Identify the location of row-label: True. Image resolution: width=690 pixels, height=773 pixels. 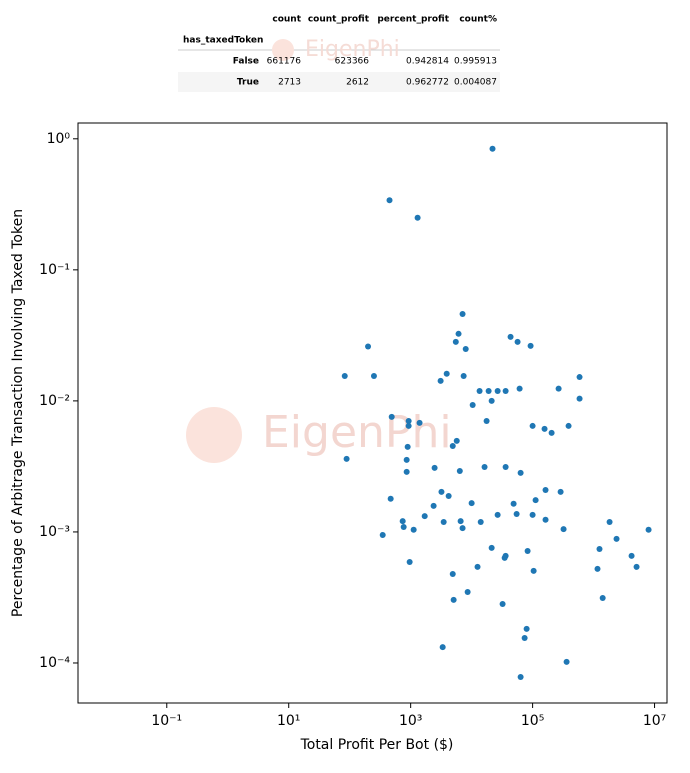
(248, 83).